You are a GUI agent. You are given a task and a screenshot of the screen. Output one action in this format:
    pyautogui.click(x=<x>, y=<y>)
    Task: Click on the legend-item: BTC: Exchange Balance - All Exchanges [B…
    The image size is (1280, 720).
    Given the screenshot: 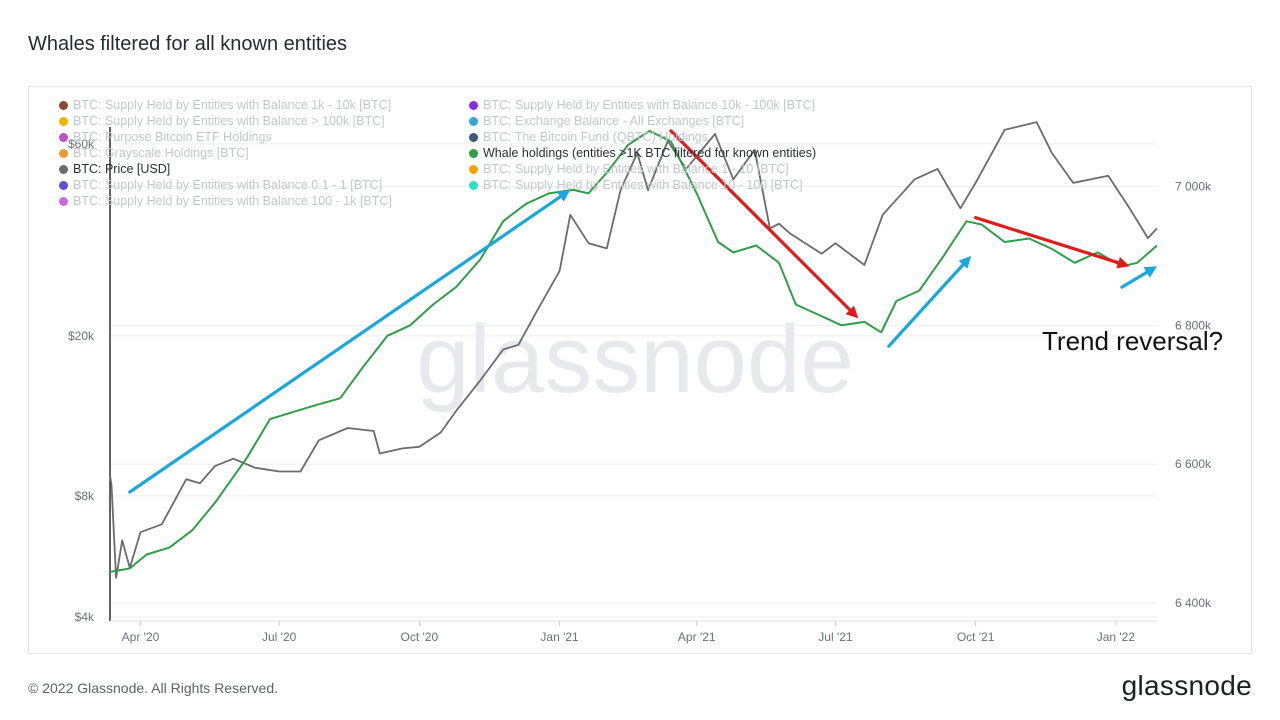 What is the action you would take?
    pyautogui.click(x=642, y=121)
    